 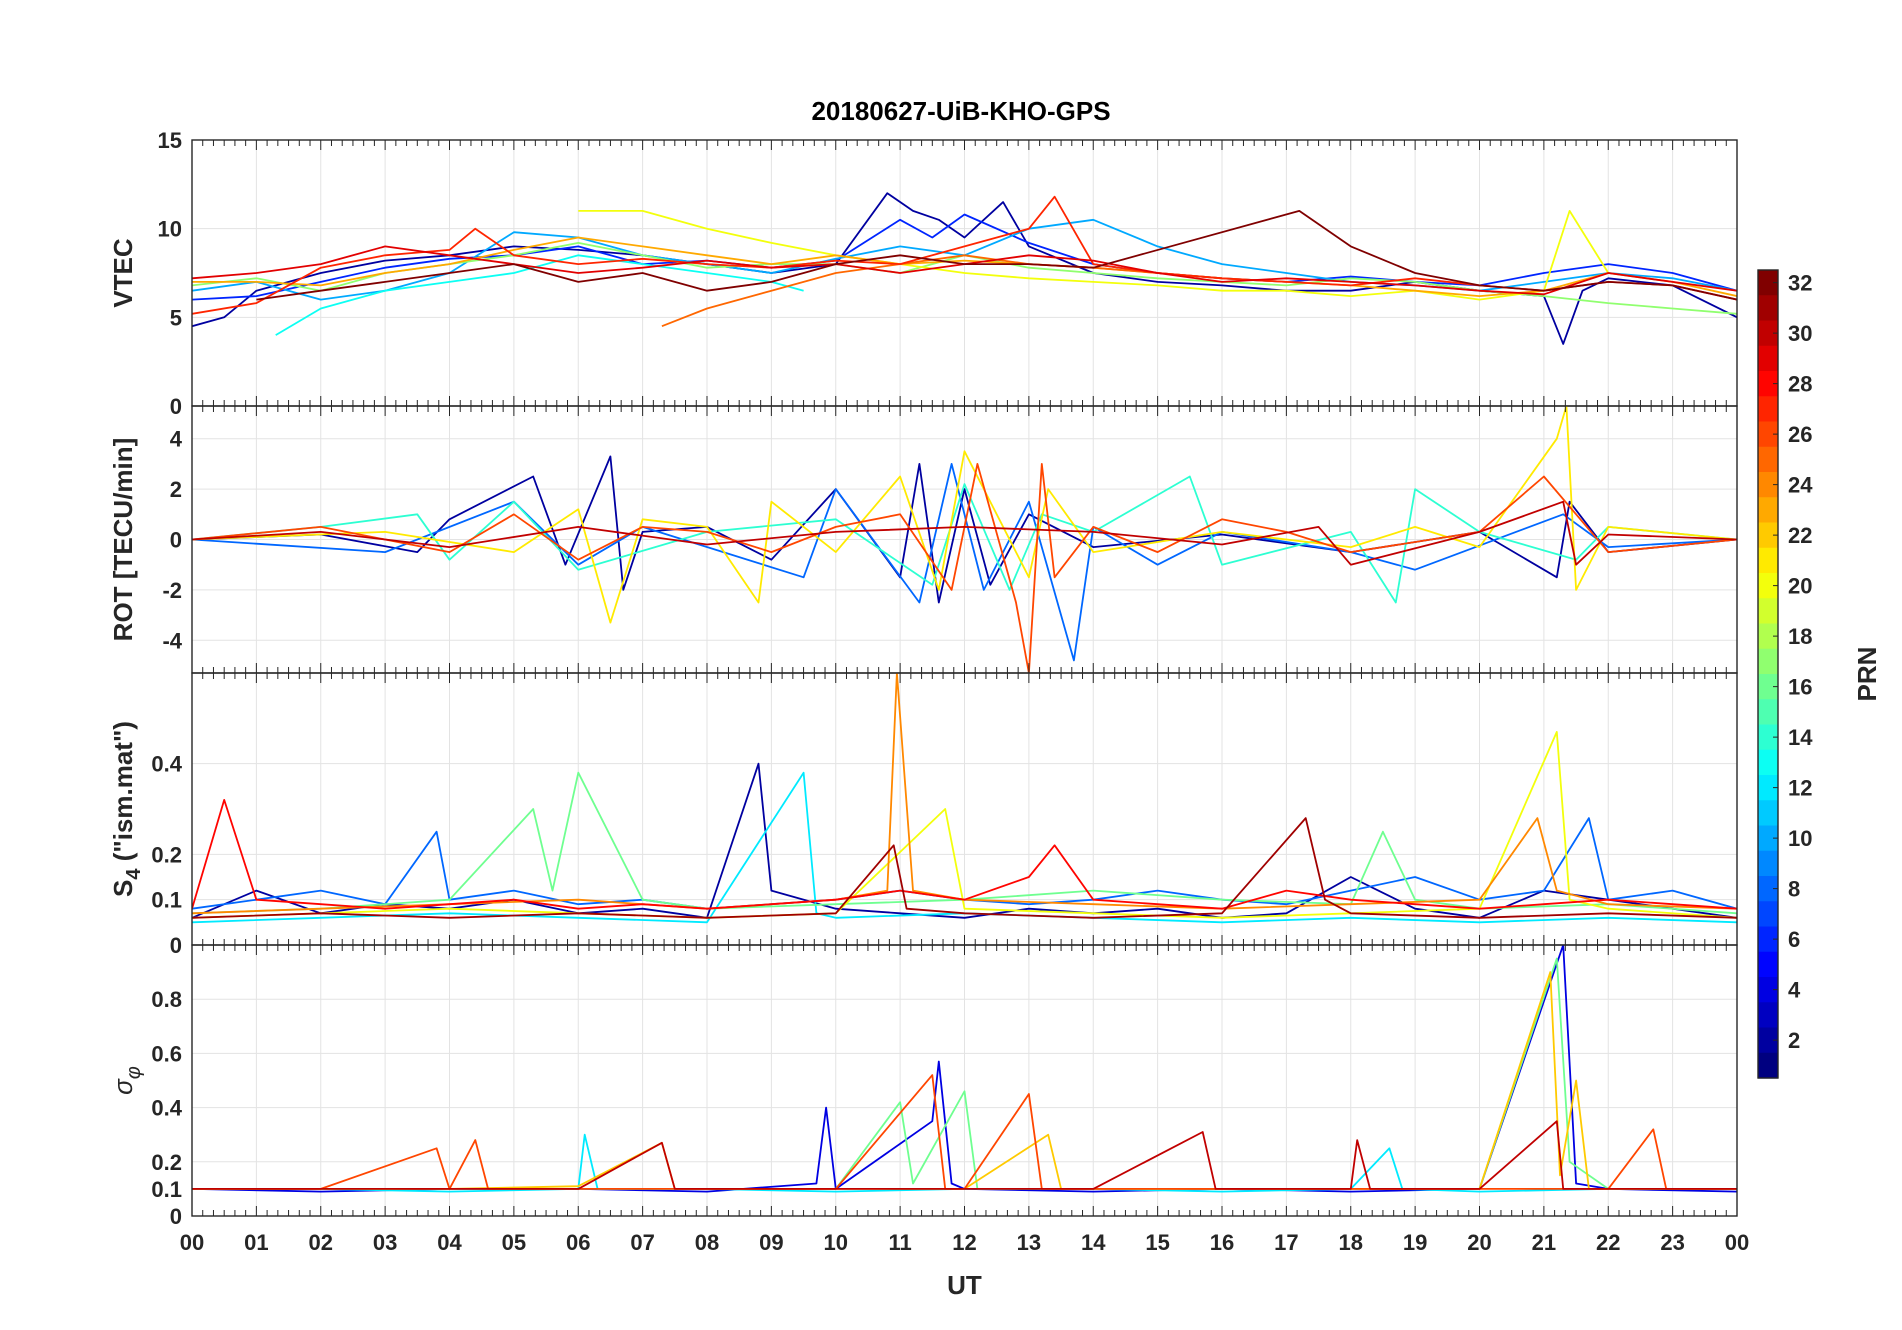 I want to click on y-tick-label: 0.2, so click(x=166, y=854).